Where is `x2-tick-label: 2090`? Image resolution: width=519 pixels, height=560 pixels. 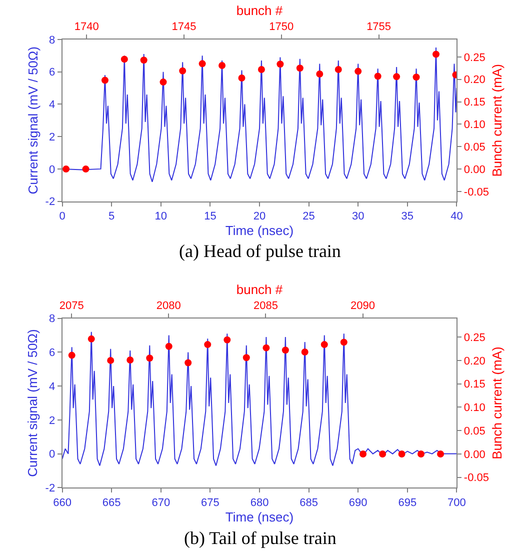
x2-tick-label: 2090 is located at coordinates (362, 306).